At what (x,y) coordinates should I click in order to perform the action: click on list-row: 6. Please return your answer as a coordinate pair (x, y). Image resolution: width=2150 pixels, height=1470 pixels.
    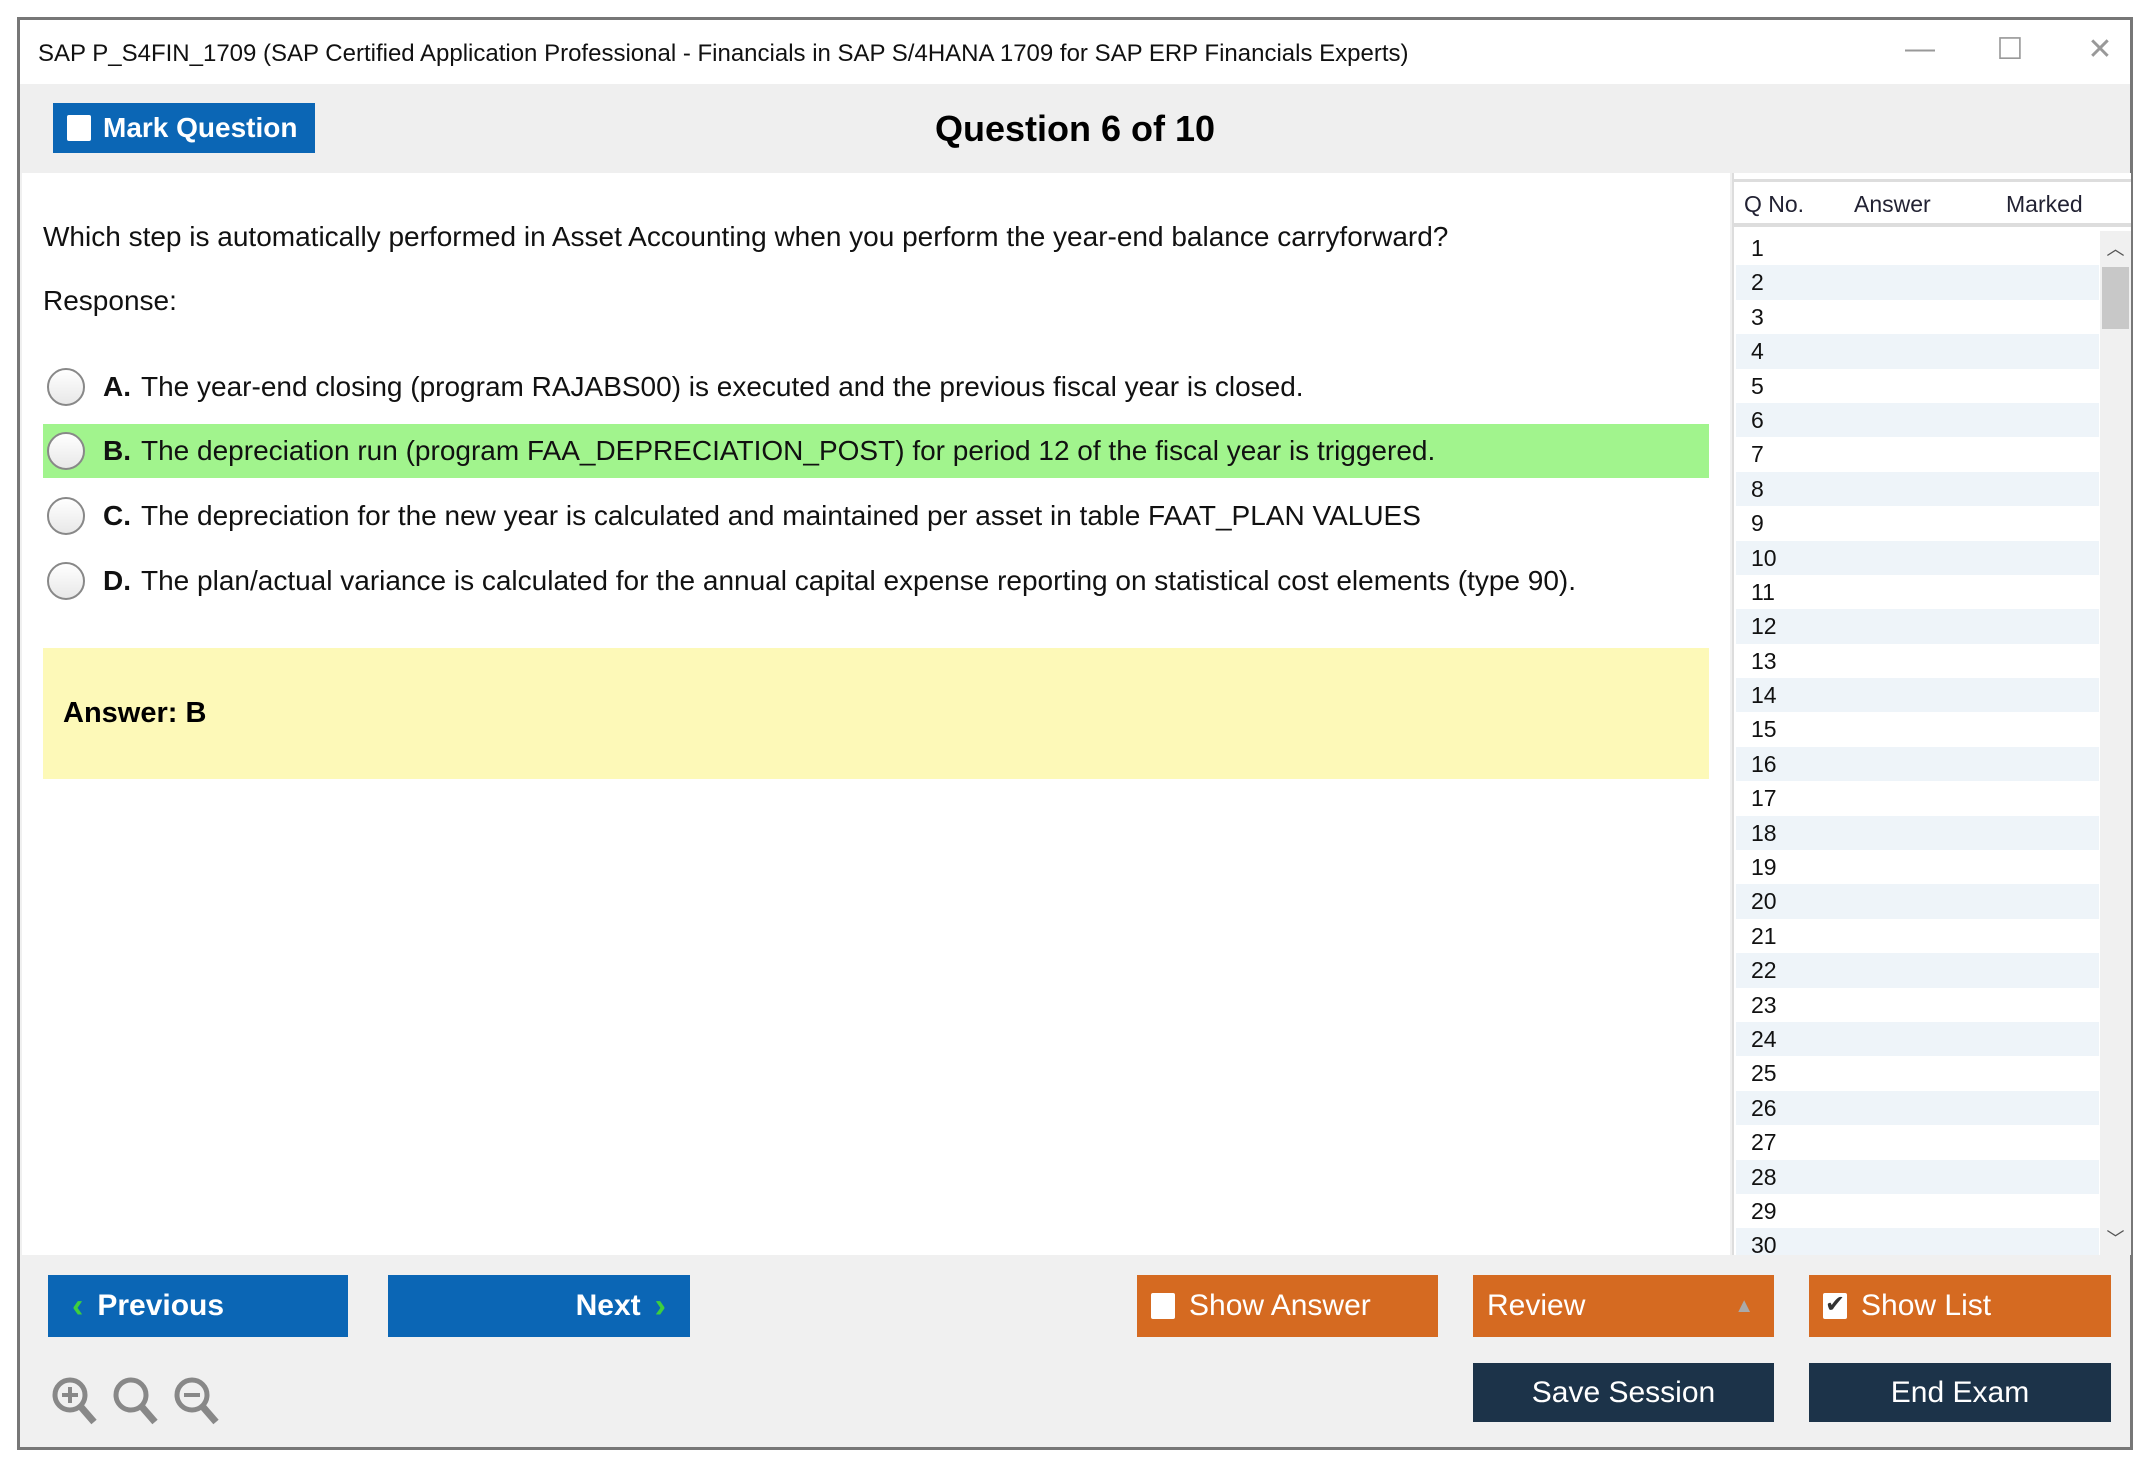
    Looking at the image, I should click on (1917, 420).